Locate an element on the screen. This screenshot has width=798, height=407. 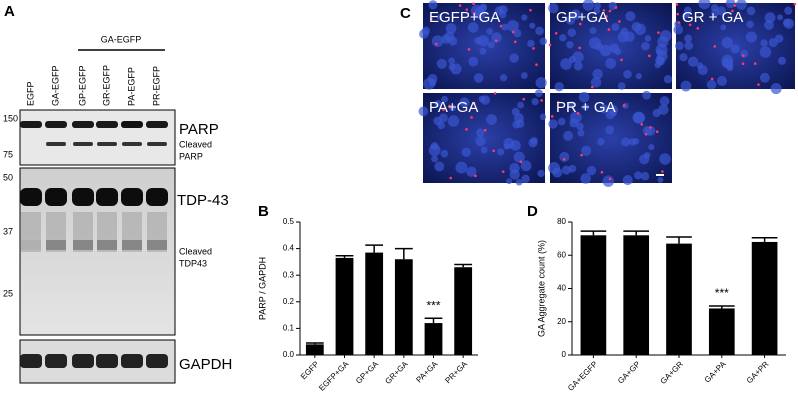
marker: 150 is located at coordinates (10, 118).